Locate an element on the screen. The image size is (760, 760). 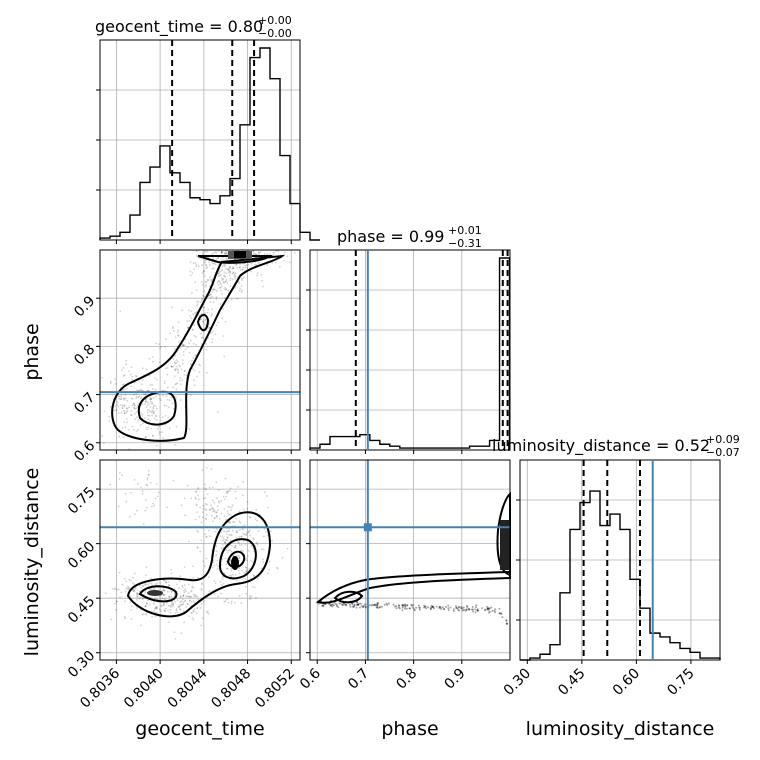
contour-line is located at coordinates (199, 564).